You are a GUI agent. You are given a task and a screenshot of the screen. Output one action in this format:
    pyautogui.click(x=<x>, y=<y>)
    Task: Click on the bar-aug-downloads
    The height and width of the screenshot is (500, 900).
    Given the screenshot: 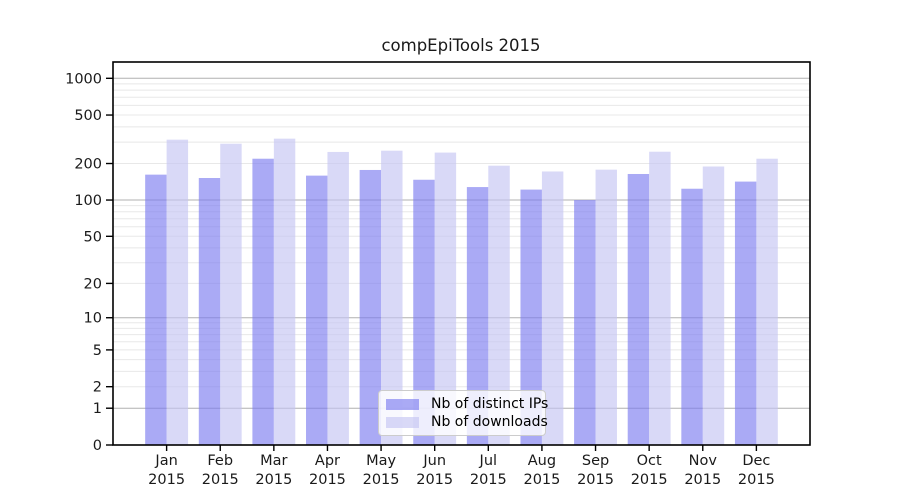 What is the action you would take?
    pyautogui.click(x=552, y=308)
    